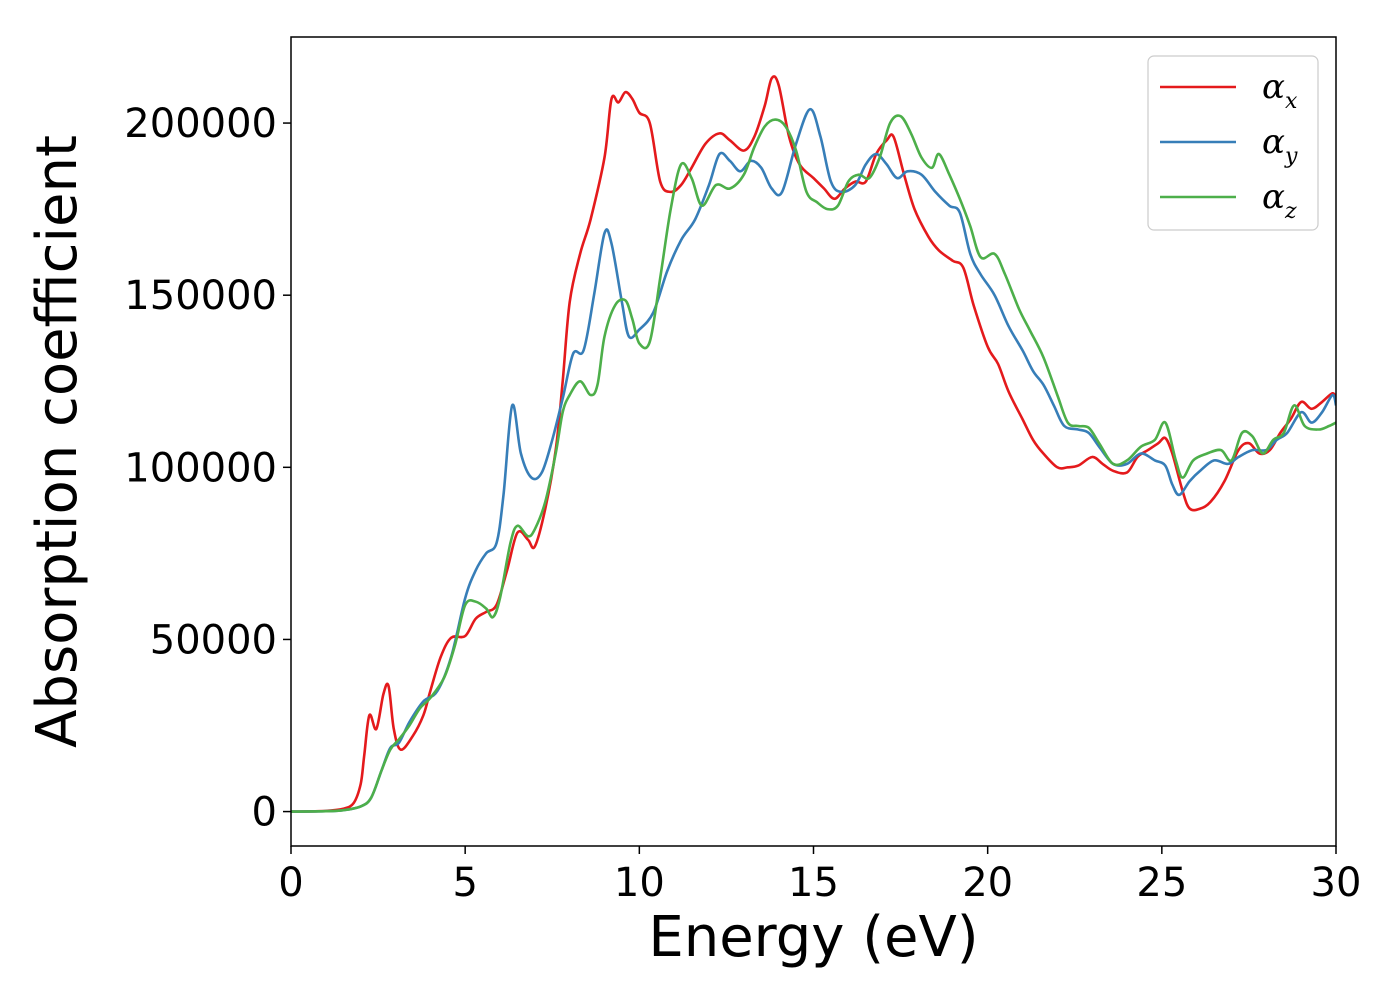 The width and height of the screenshot is (1400, 1000). I want to click on y-axis-label: Absorption coefficient, so click(57, 441).